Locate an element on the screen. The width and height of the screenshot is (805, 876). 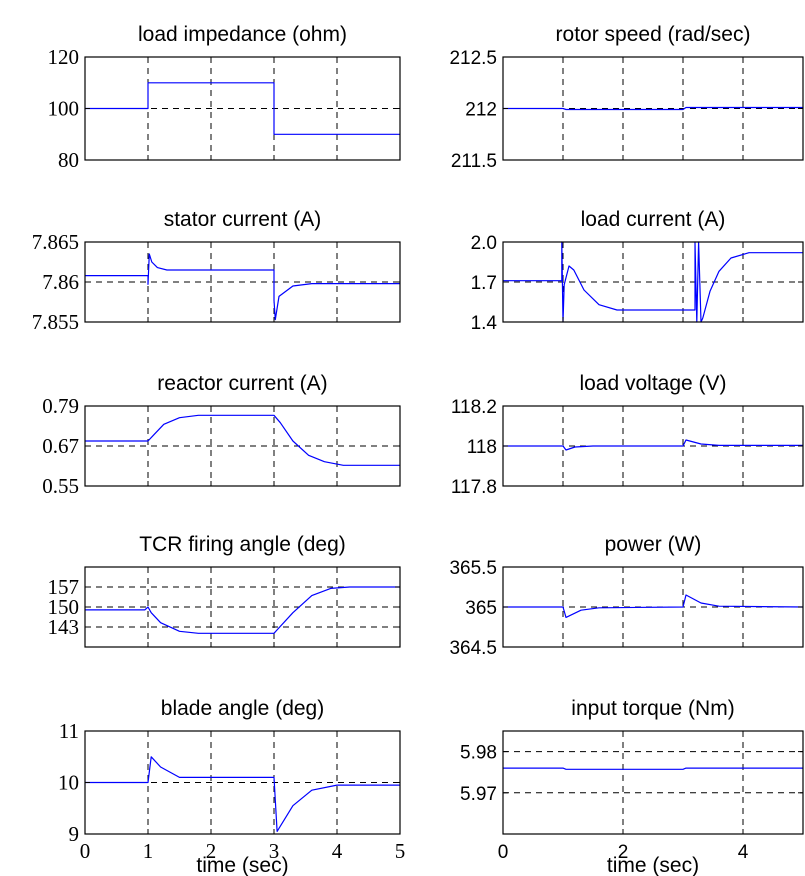
subplot-input-torque: 5.97 5.98 0 2 4 time (sec) input torque (Nm) is located at coordinates (632, 786).